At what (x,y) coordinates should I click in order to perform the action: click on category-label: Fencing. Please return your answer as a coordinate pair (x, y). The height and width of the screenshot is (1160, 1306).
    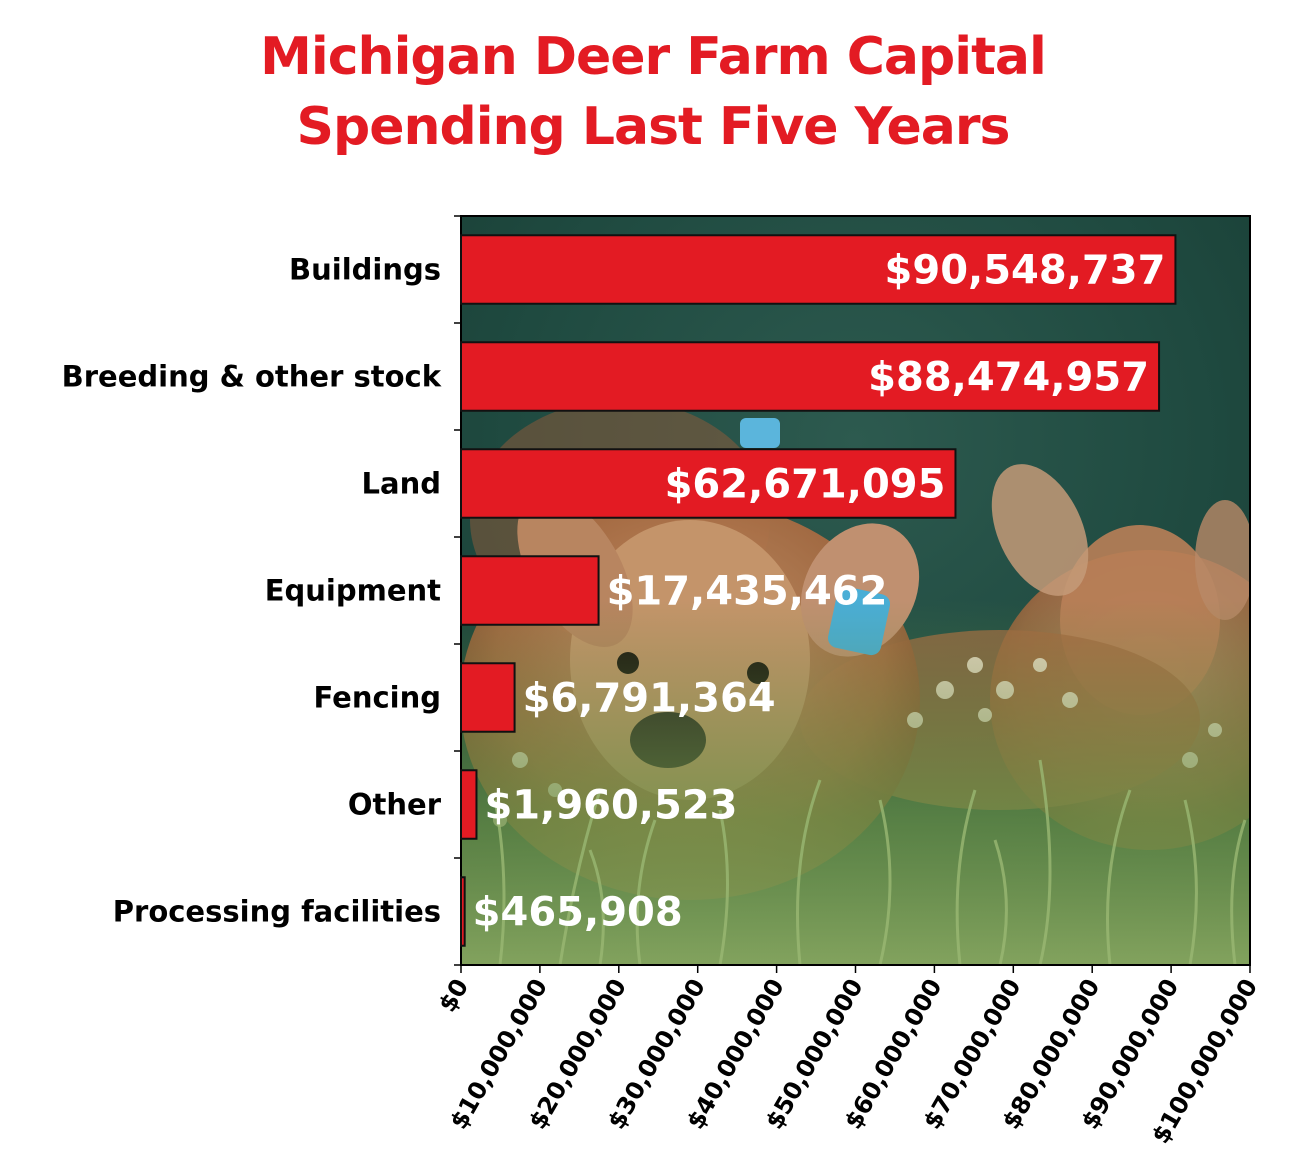
    Looking at the image, I should click on (377, 698).